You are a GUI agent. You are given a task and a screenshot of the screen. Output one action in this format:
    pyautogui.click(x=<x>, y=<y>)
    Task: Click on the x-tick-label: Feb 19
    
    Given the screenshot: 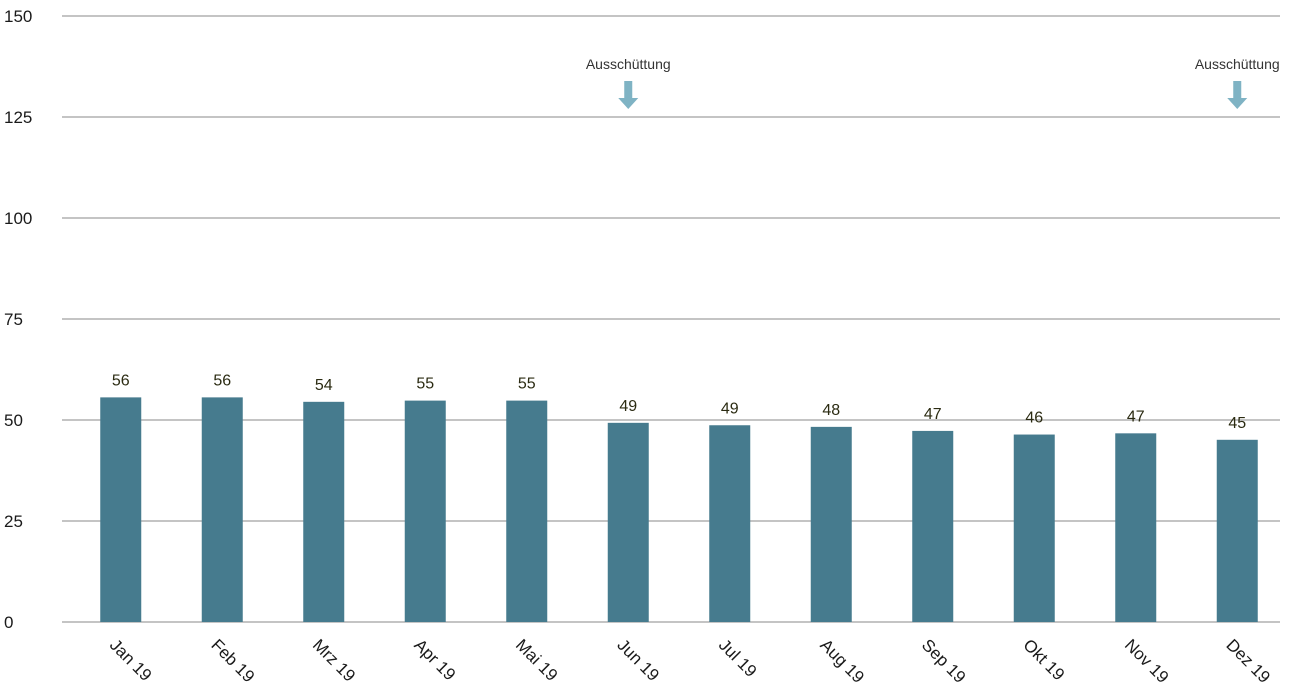 What is the action you would take?
    pyautogui.click(x=232, y=660)
    